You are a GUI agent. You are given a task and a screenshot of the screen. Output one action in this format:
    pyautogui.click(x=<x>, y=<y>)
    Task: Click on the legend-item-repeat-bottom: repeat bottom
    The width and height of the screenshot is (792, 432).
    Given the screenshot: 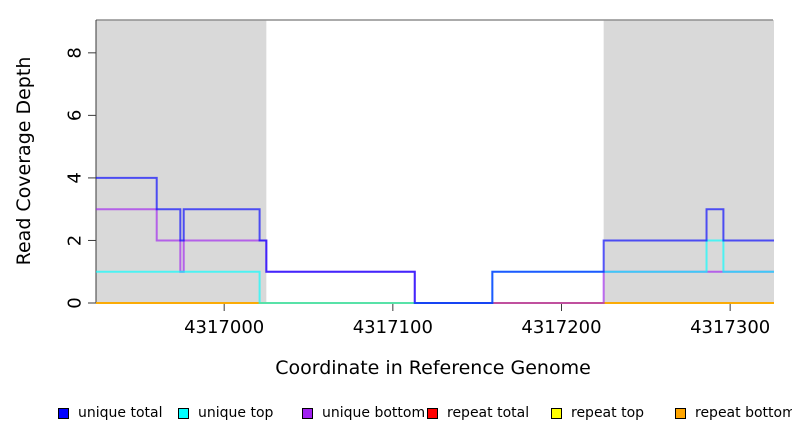 What is the action you would take?
    pyautogui.click(x=733, y=413)
    